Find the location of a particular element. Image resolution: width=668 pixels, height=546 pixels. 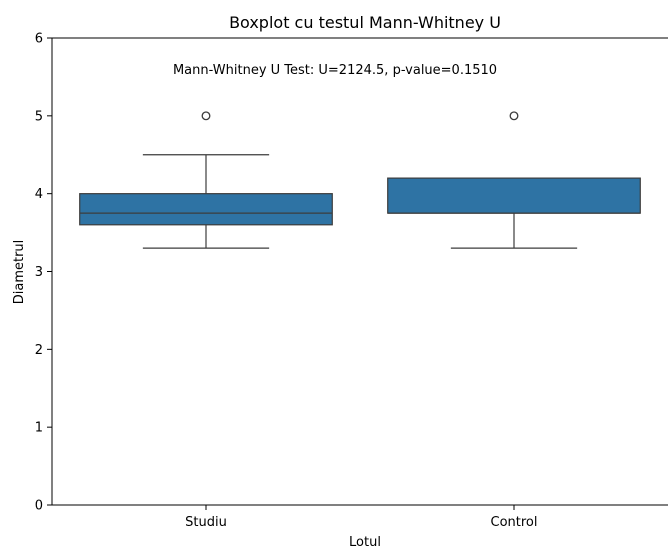

y-tick-label: 5 is located at coordinates (39, 116).